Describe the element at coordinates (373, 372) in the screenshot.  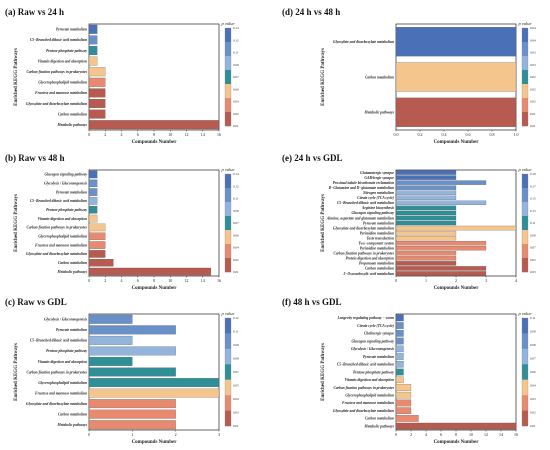
I see `category-label: Pentose phosphate pathway` at that location.